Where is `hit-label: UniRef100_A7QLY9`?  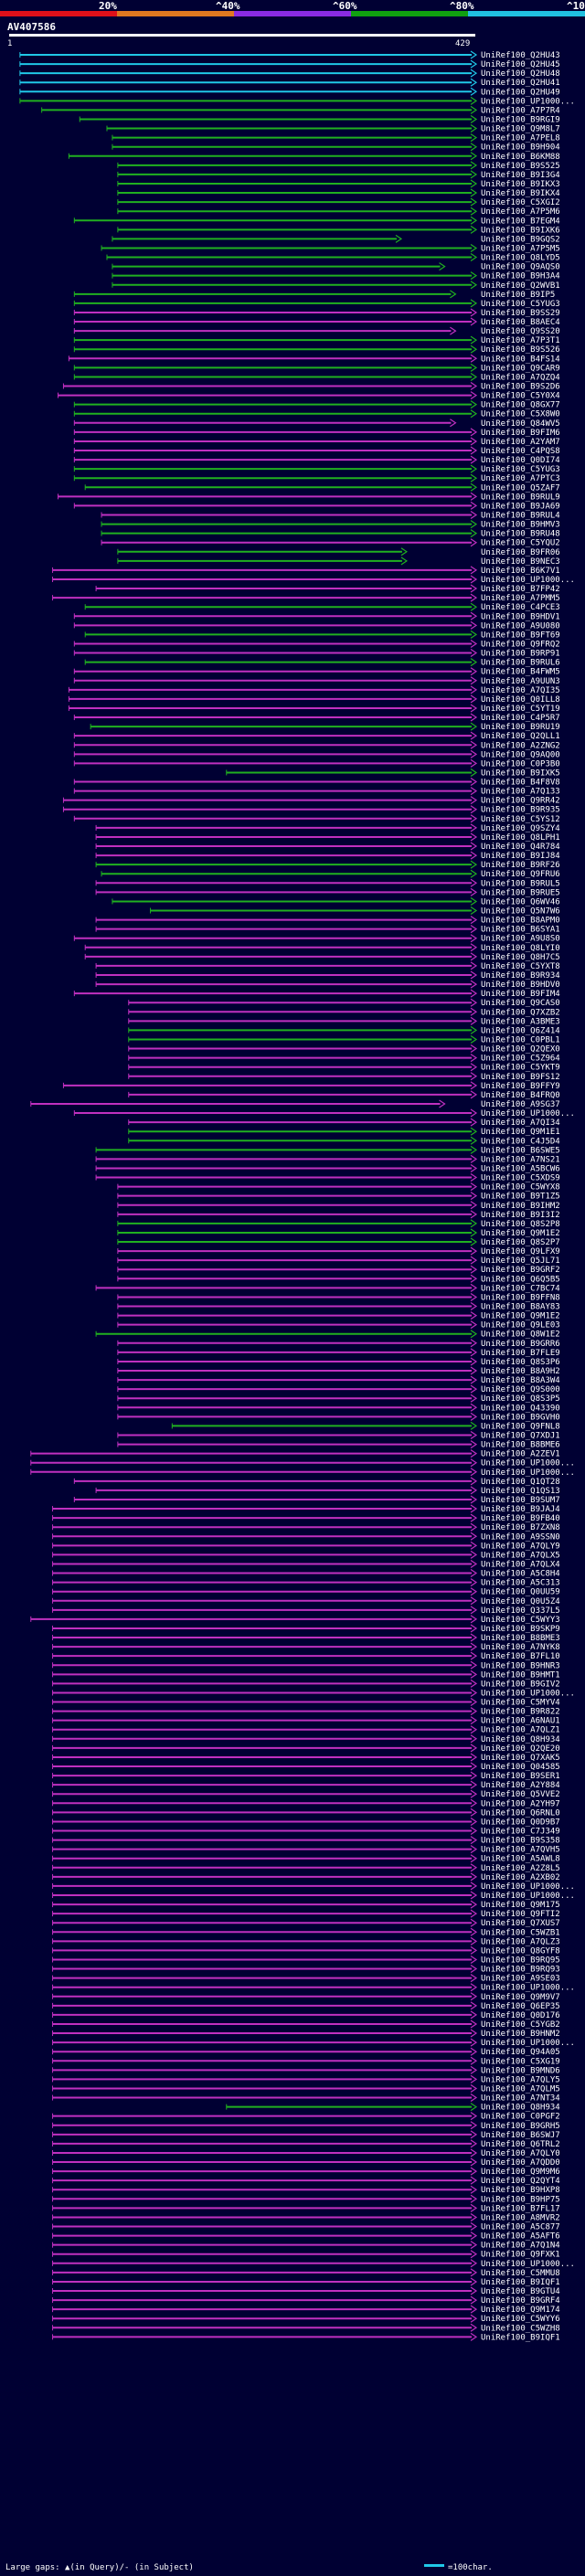
hit-label: UniRef100_A7QLY9 is located at coordinates (520, 1546).